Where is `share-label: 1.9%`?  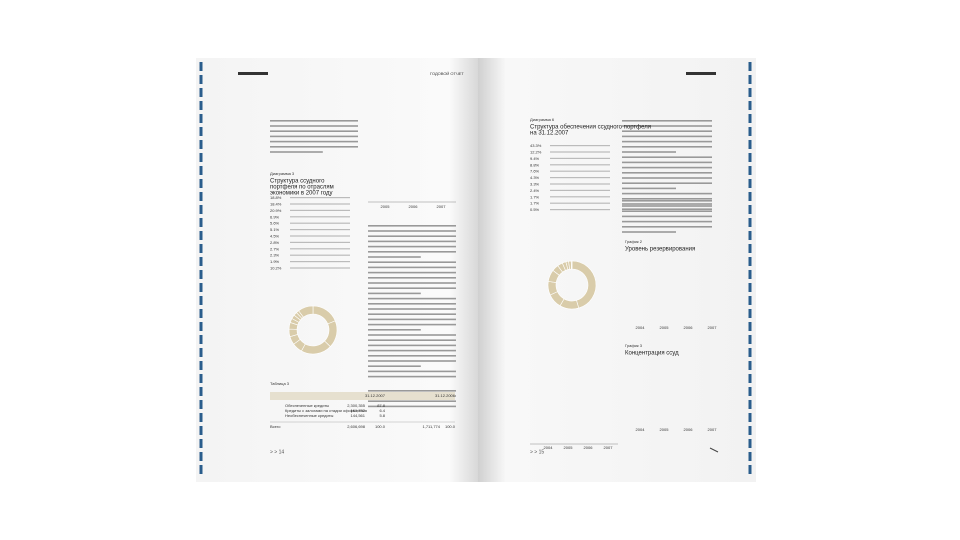 share-label: 1.9% is located at coordinates (275, 261).